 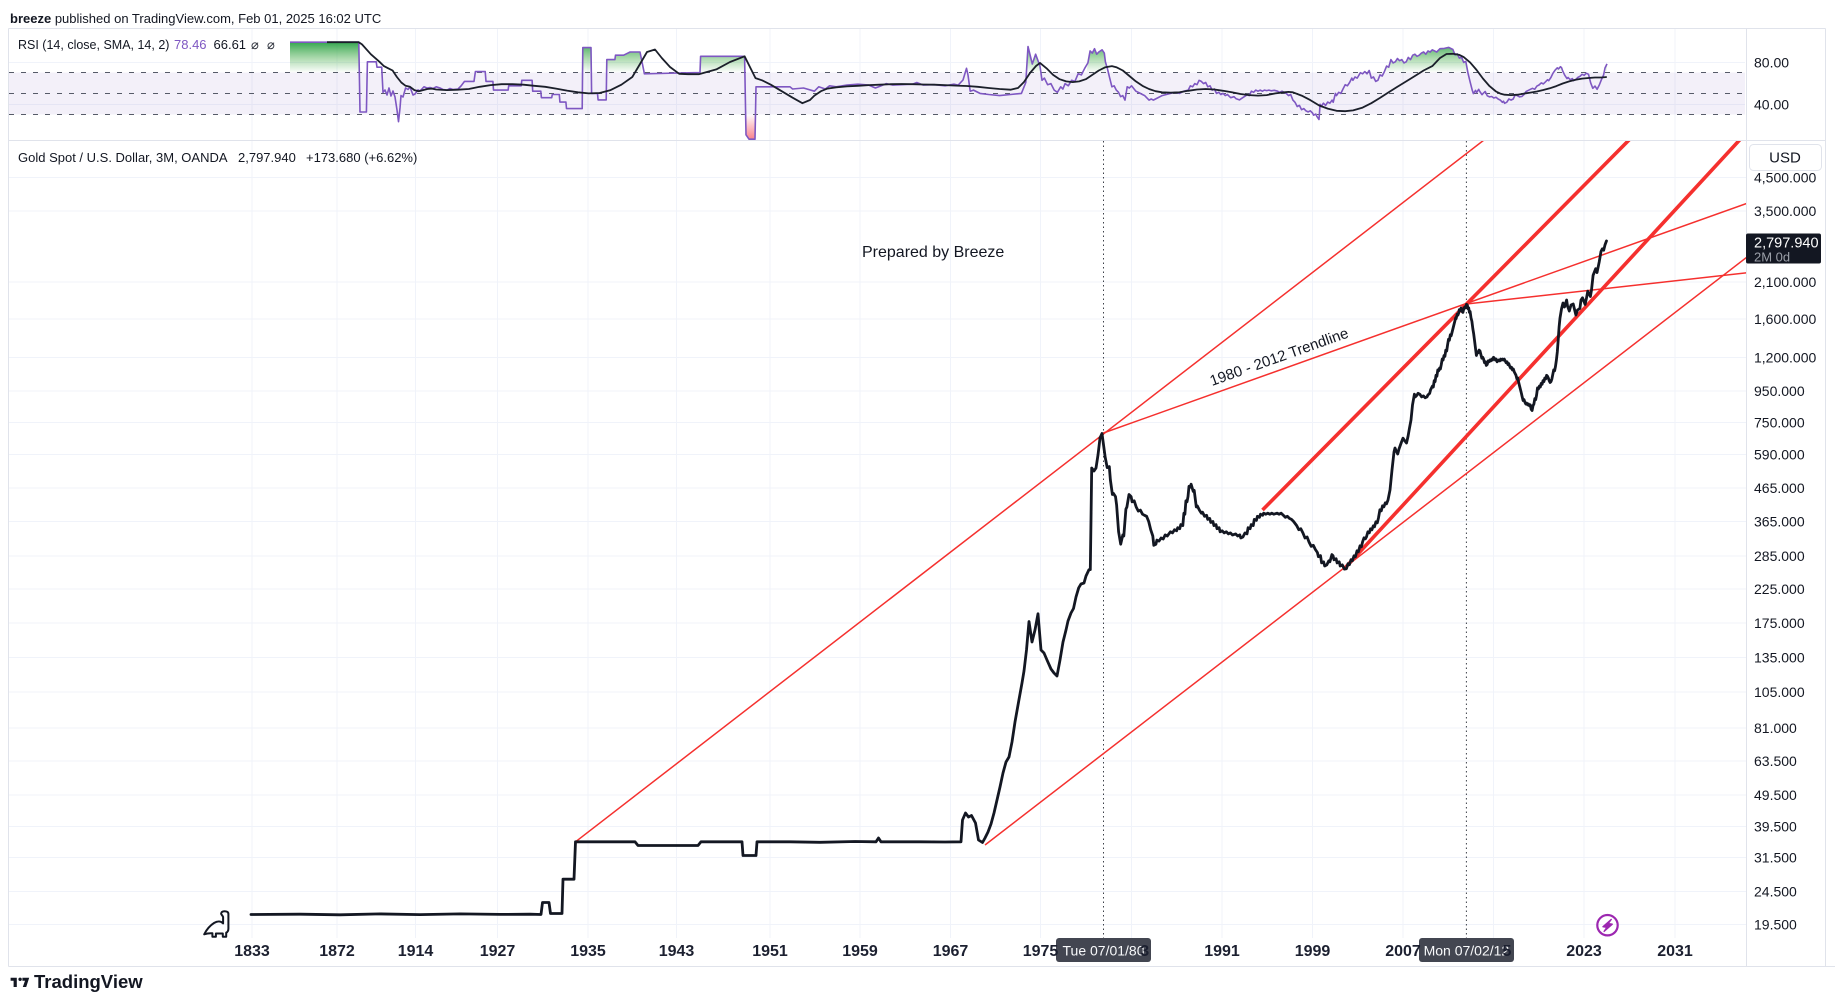 I want to click on svg-text: 1927, so click(x=498, y=951).